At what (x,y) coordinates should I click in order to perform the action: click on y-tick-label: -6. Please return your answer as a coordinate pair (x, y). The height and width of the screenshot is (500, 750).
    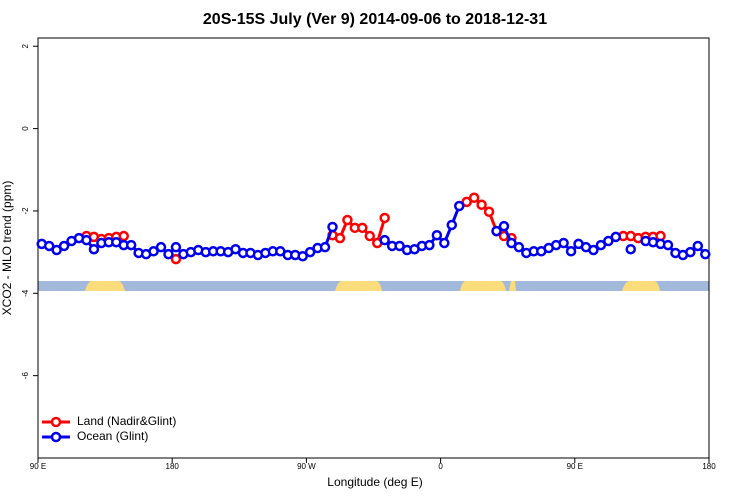
    Looking at the image, I should click on (25, 376).